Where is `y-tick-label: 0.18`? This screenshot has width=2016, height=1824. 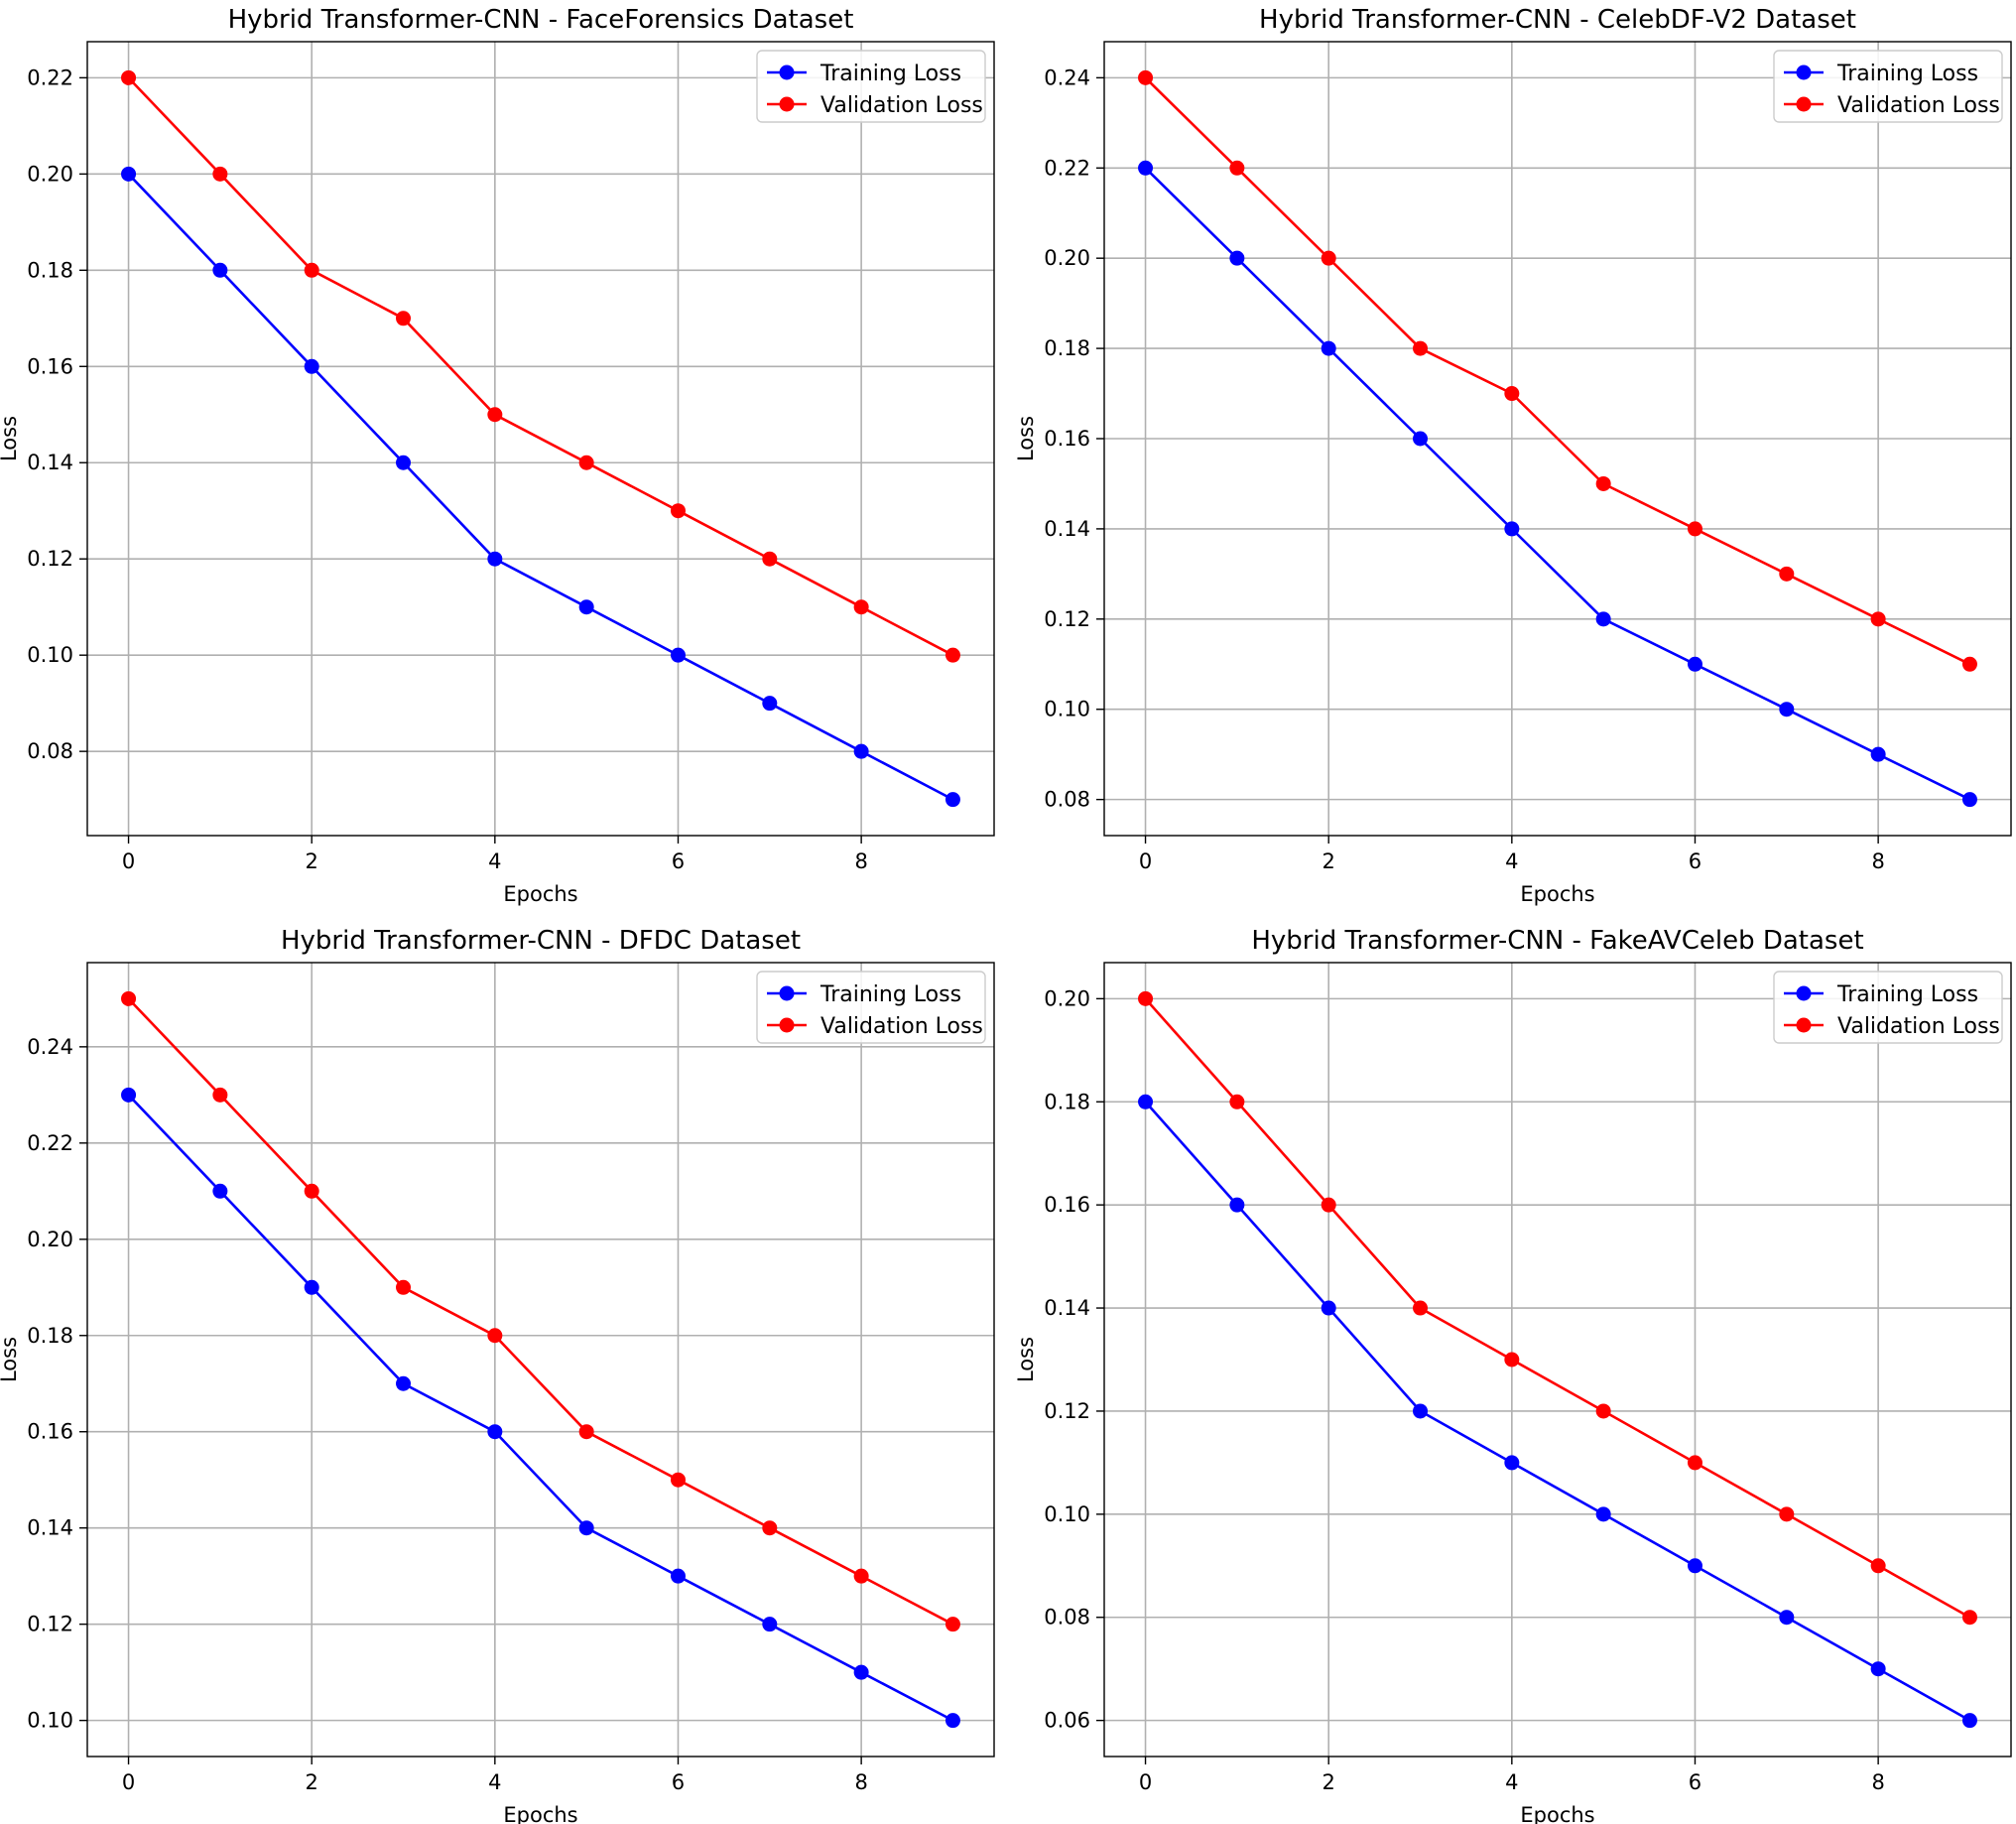
y-tick-label: 0.18 is located at coordinates (1067, 1101).